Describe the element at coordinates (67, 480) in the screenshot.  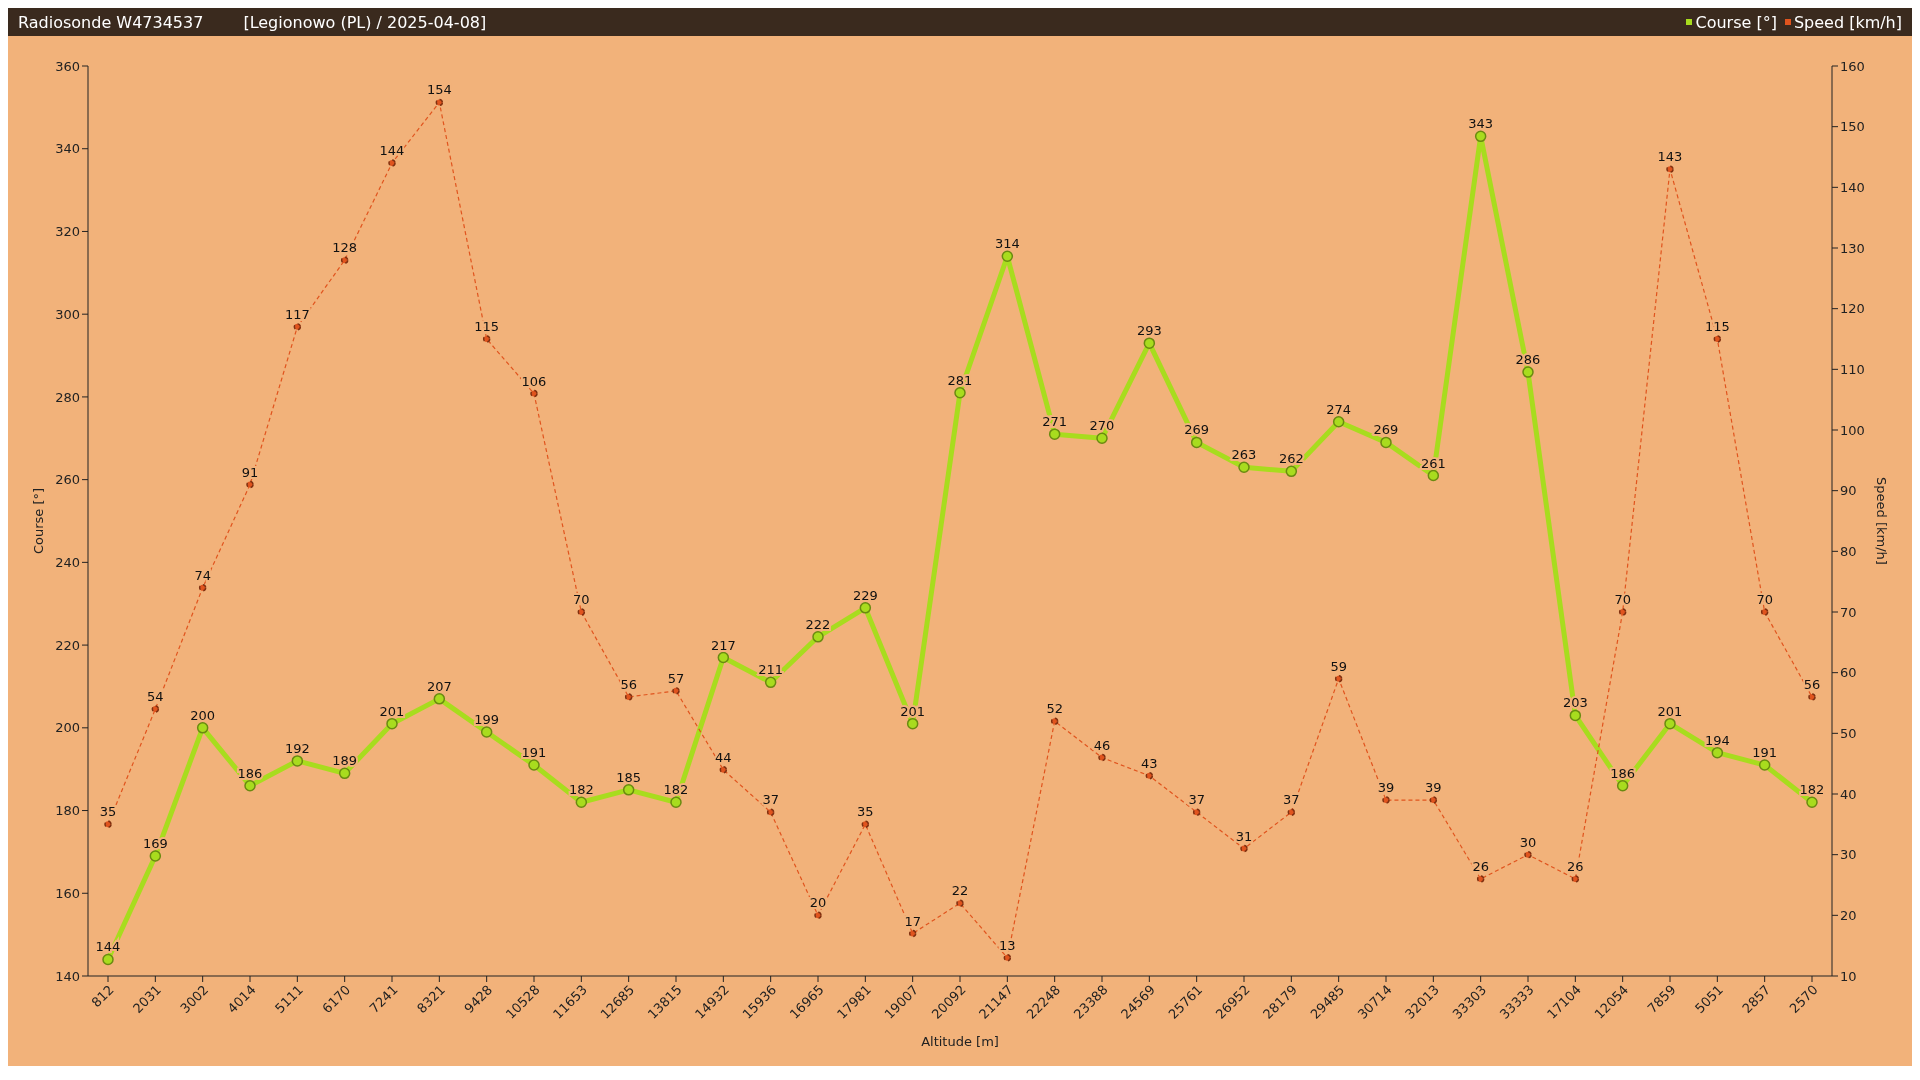
I see `y-tick-label: 260` at that location.